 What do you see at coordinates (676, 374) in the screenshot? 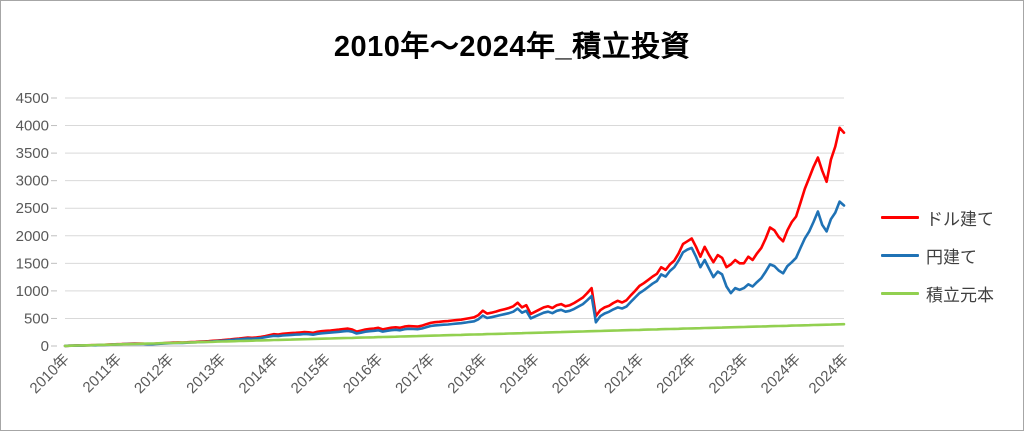
I see `x-tick-label: 2022年` at bounding box center [676, 374].